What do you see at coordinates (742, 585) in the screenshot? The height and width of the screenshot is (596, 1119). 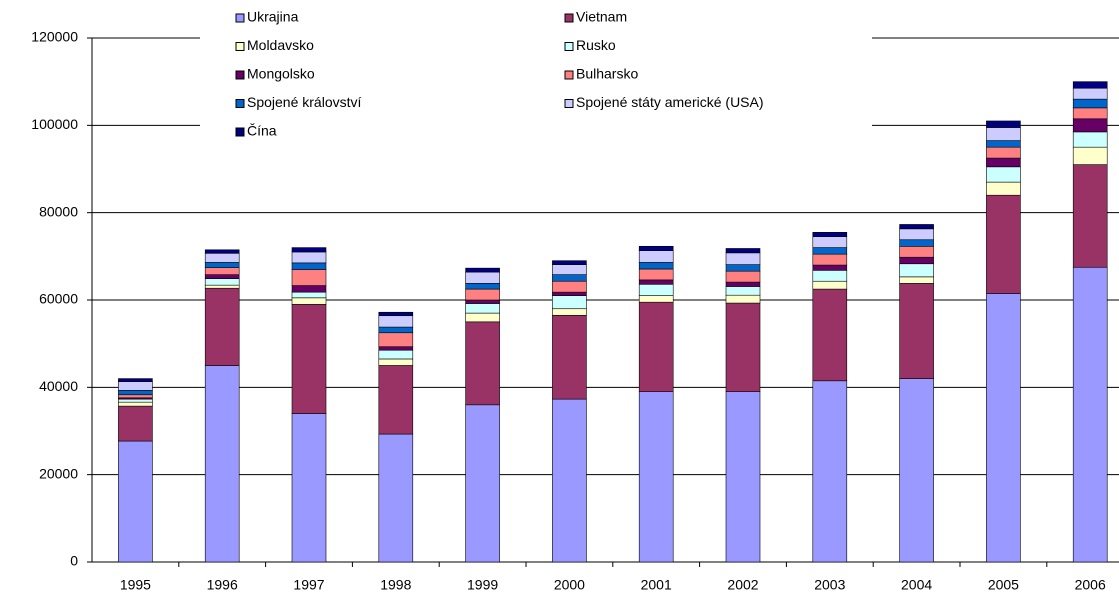 I see `x-tick-label: 2002` at bounding box center [742, 585].